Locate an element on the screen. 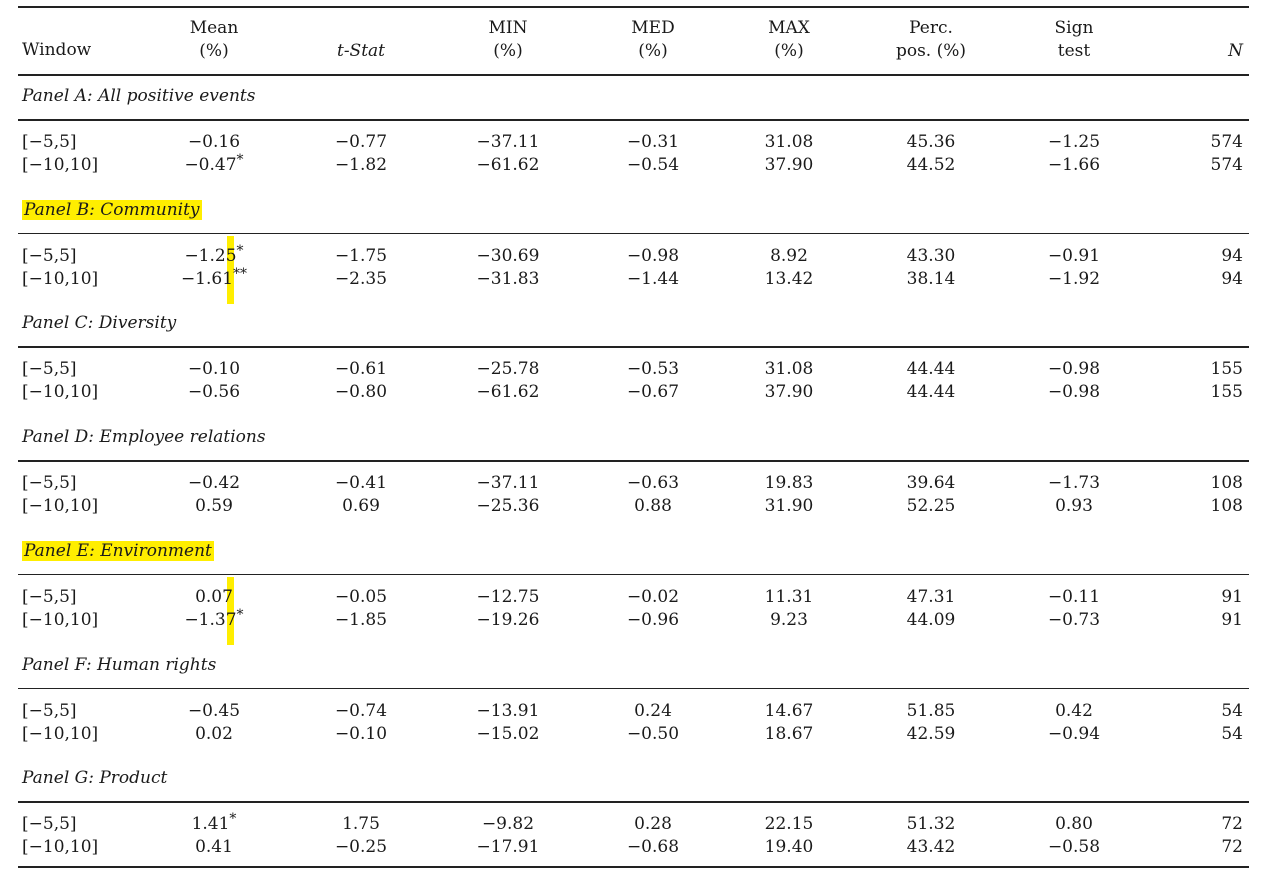  cell-t: 1.75 is located at coordinates (361, 824).